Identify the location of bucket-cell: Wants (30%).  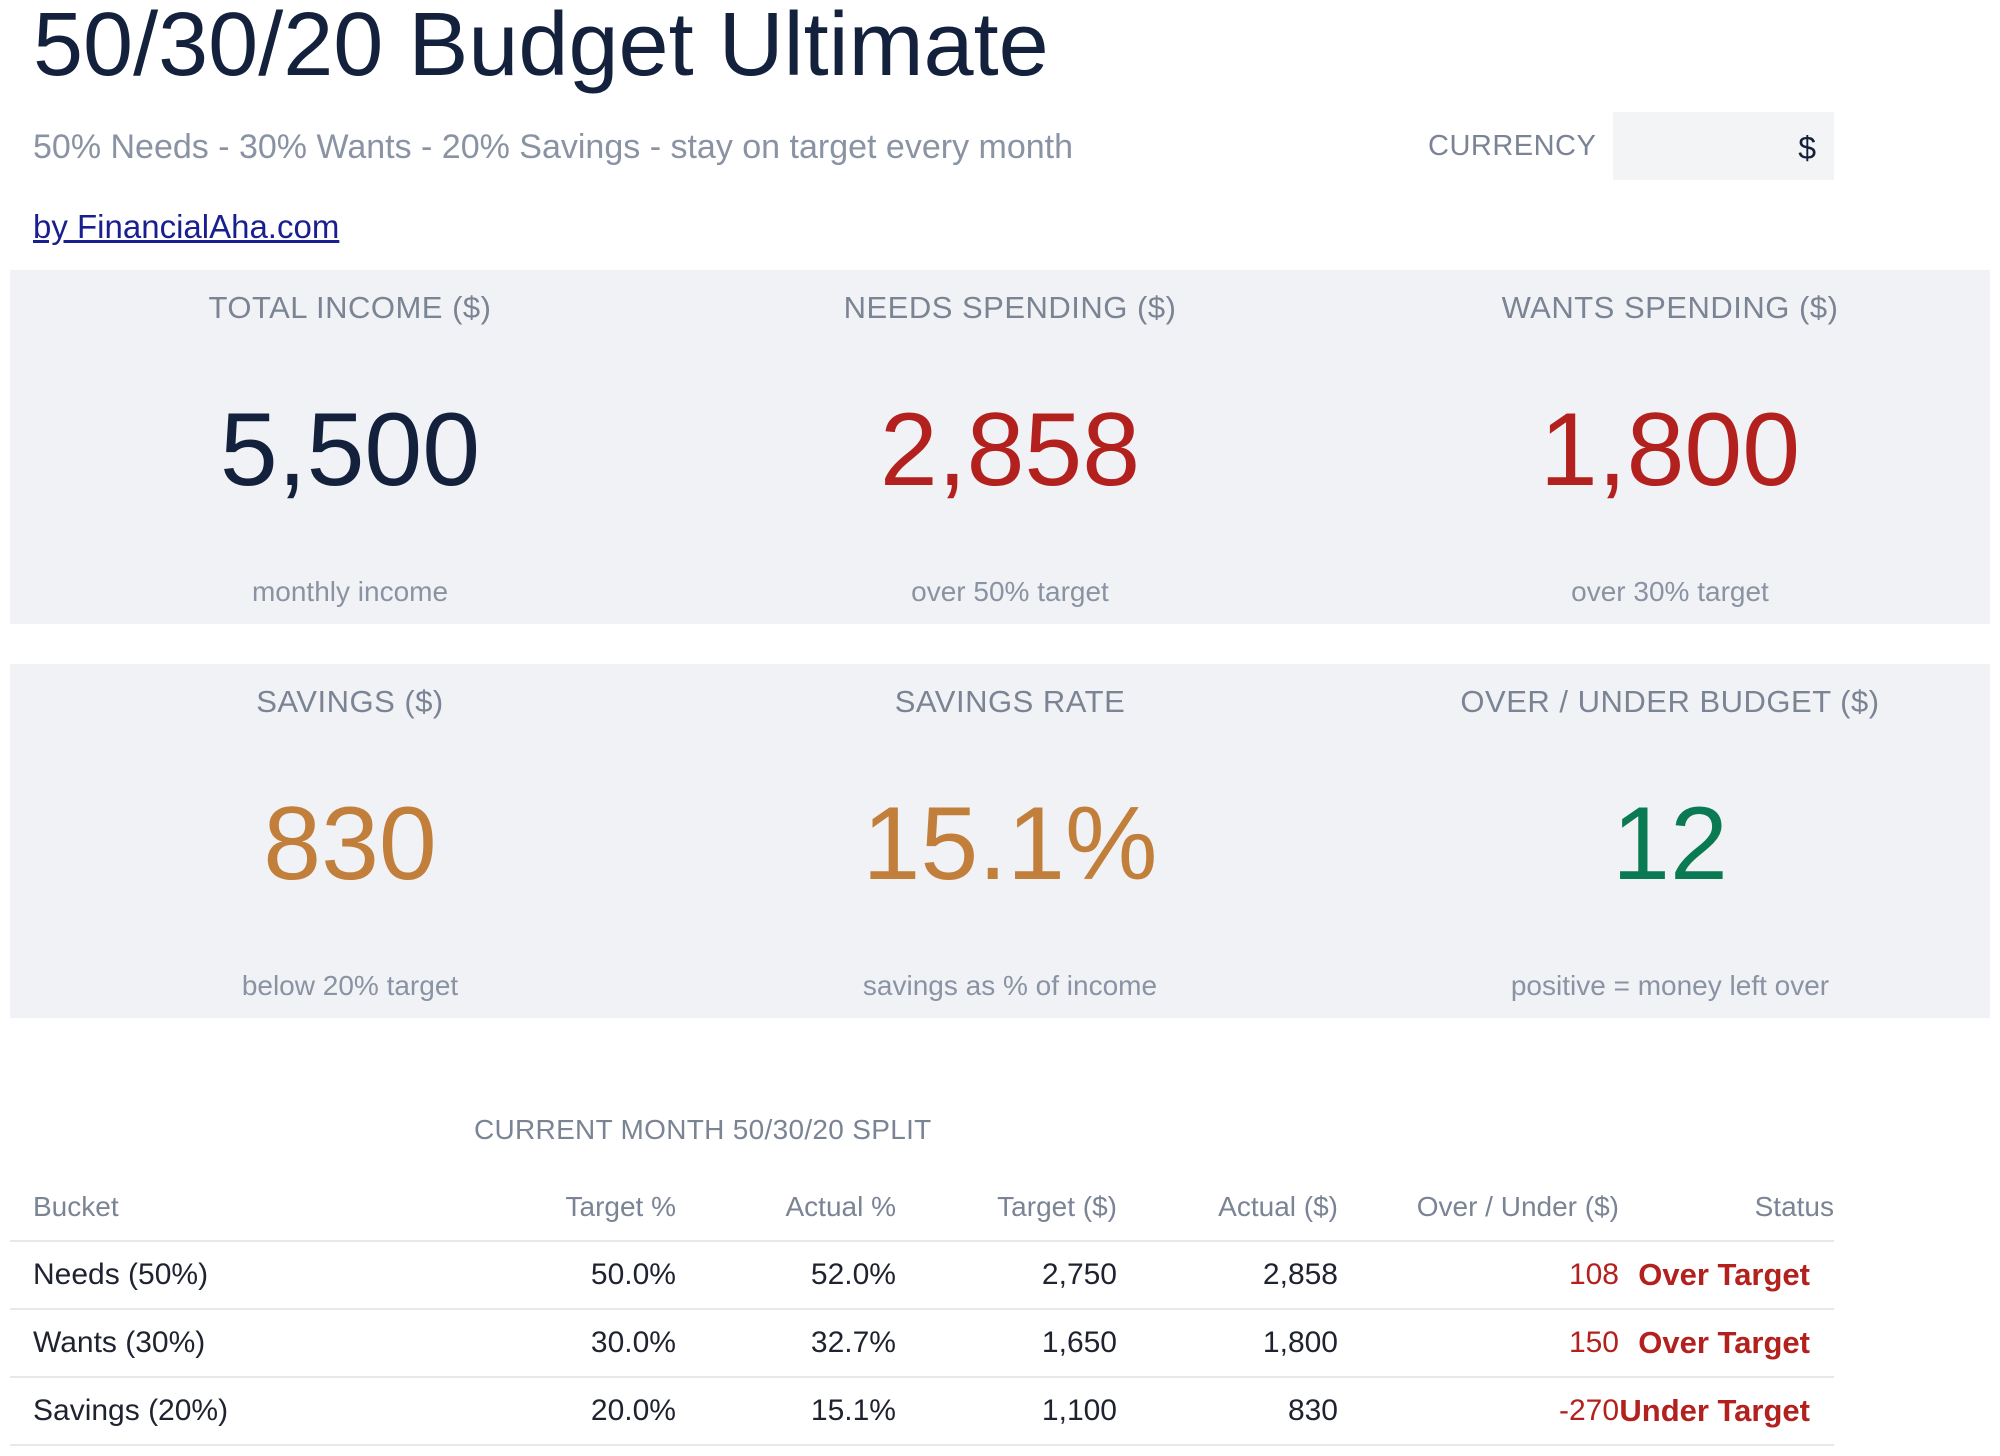
(119, 1342).